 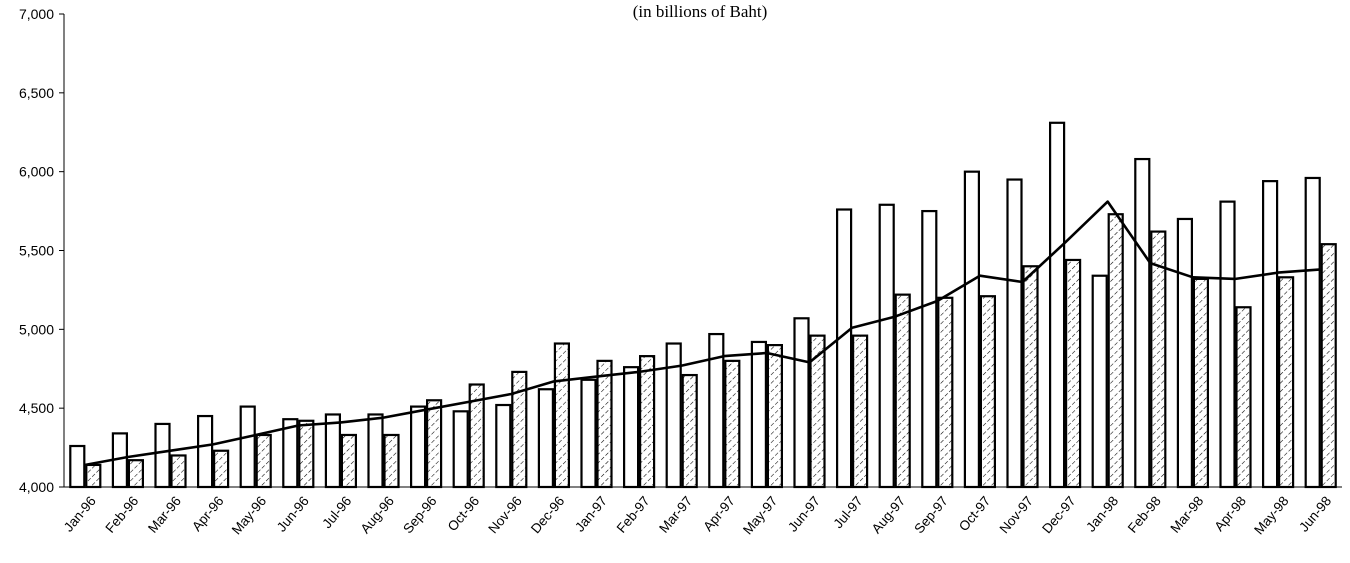 I want to click on x-tick-label: Jun-98, so click(x=1315, y=513).